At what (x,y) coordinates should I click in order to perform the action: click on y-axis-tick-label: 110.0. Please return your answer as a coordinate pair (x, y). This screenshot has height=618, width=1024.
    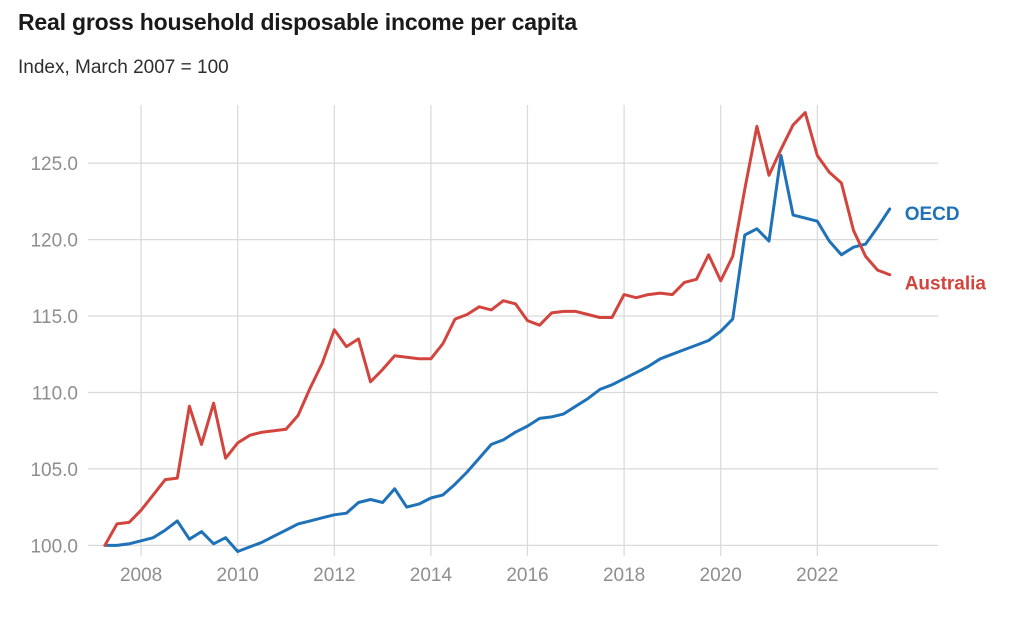
    Looking at the image, I should click on (55, 394).